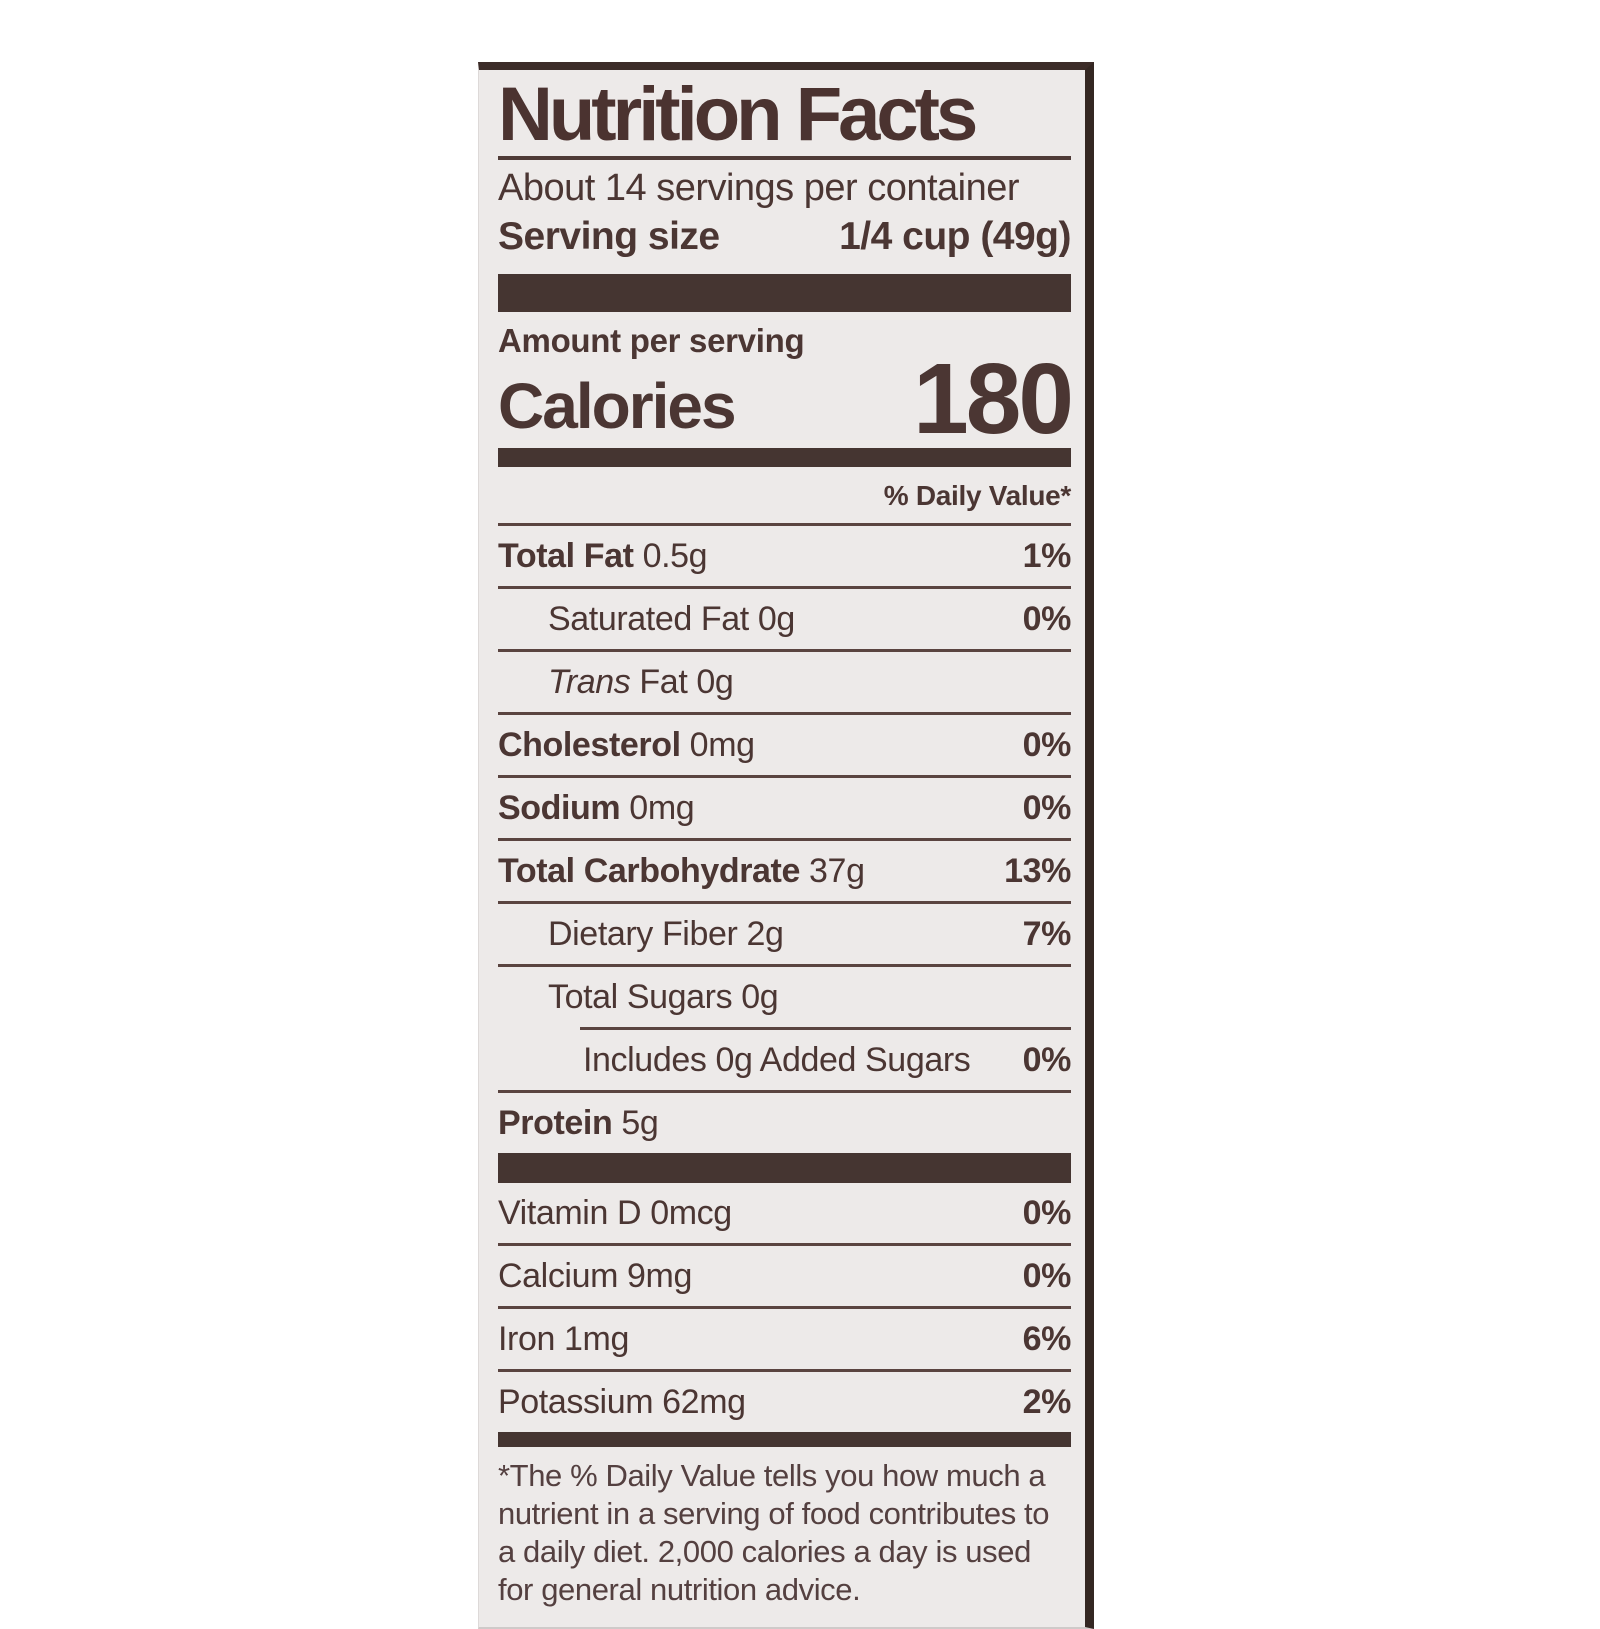 This screenshot has height=1629, width=1600. I want to click on nutrient-row-cholesterol: Cholesterol 0mg 0%, so click(784, 743).